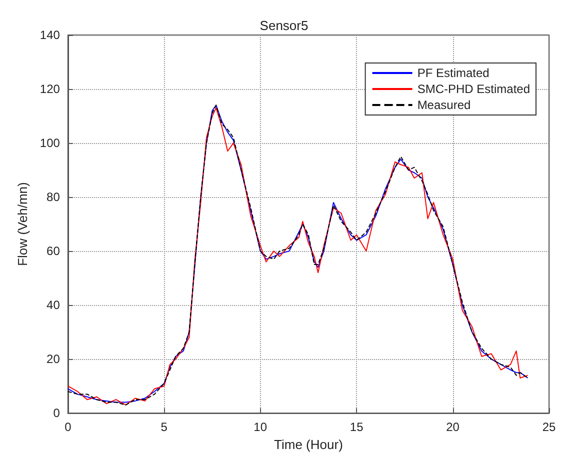 This screenshot has height=464, width=568. Describe the element at coordinates (22, 224) in the screenshot. I see `y-axis-title: Flow (Veh/mn)` at that location.